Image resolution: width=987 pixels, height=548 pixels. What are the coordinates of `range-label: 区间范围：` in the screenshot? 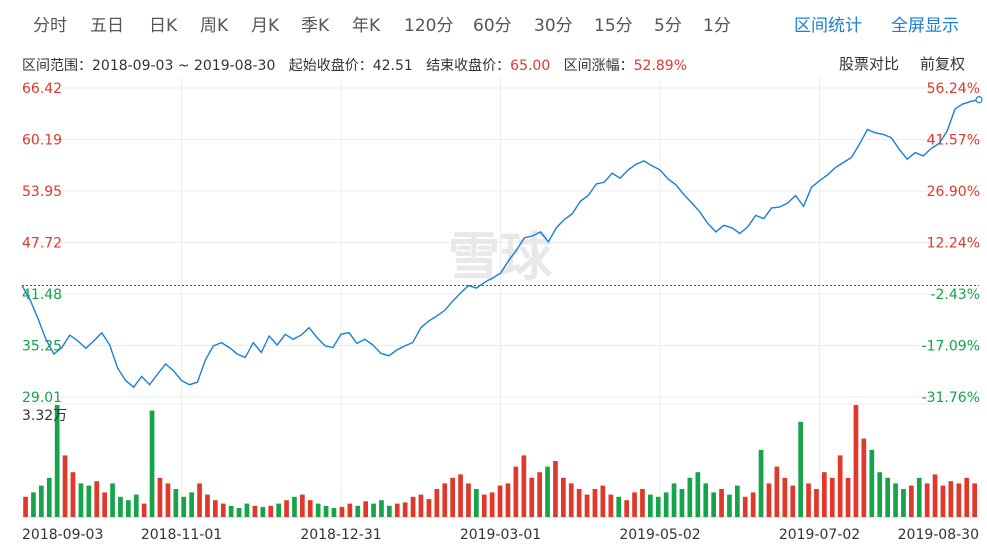 It's located at (57, 66).